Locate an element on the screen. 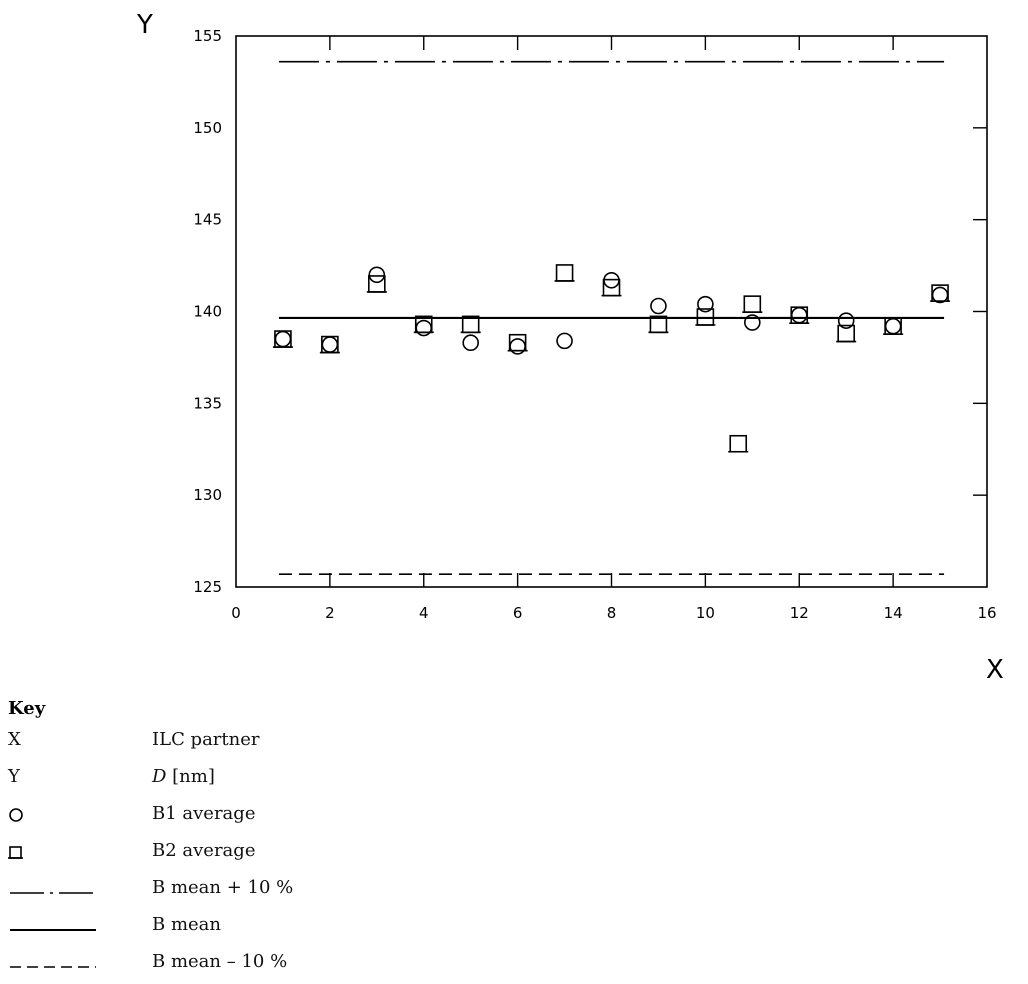 The width and height of the screenshot is (1028, 984). x-tick-label: 0 is located at coordinates (236, 613).